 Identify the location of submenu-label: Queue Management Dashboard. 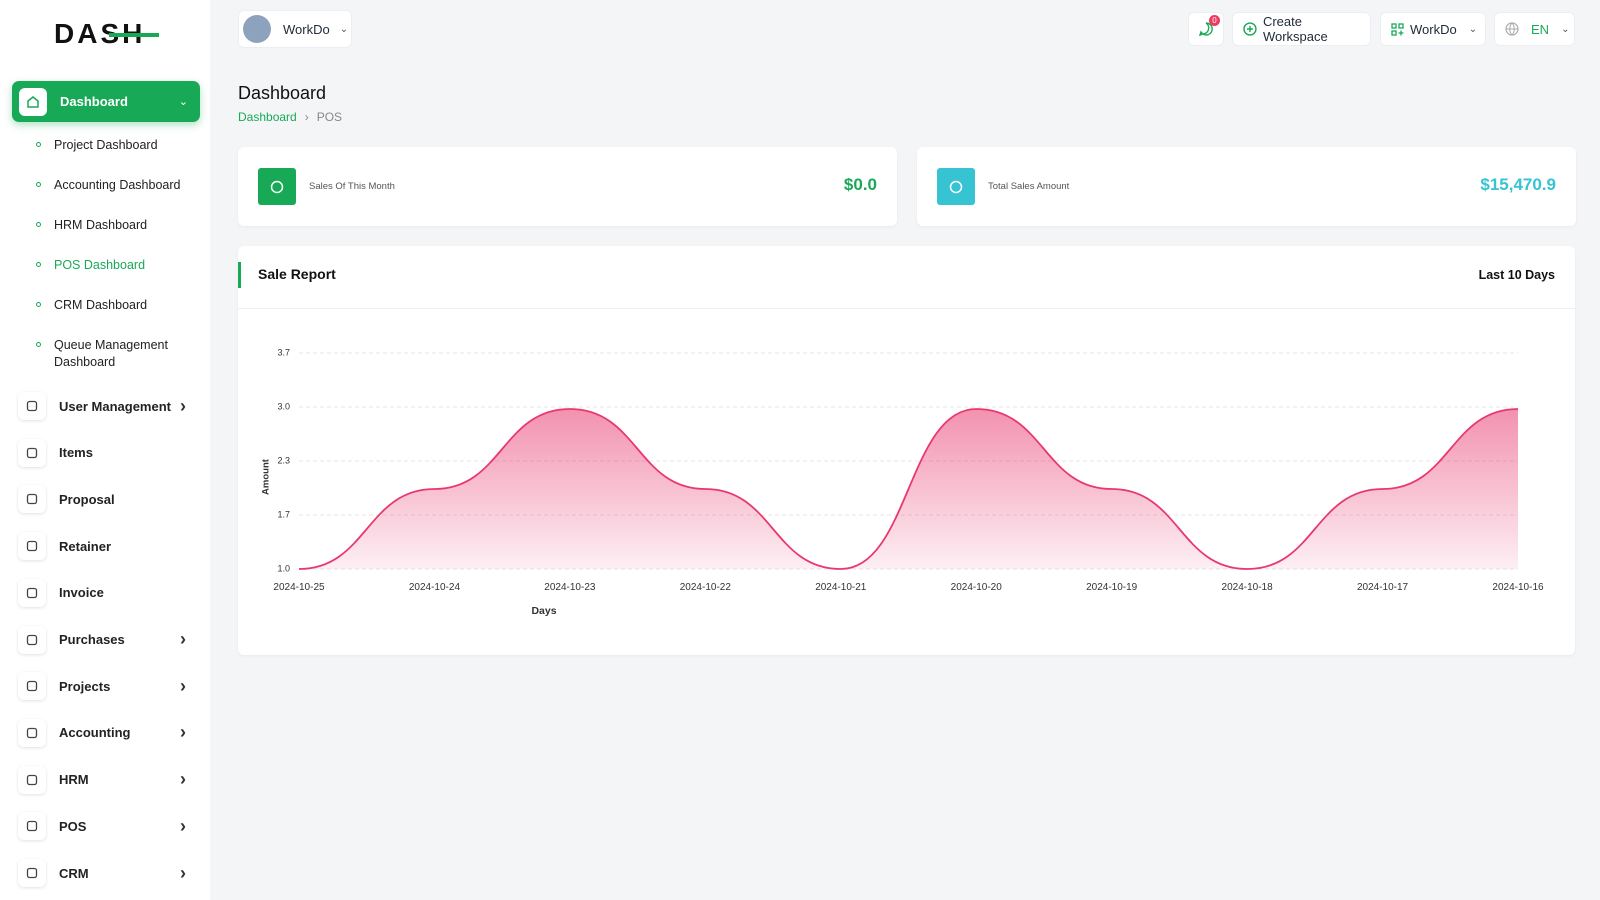
(111, 353).